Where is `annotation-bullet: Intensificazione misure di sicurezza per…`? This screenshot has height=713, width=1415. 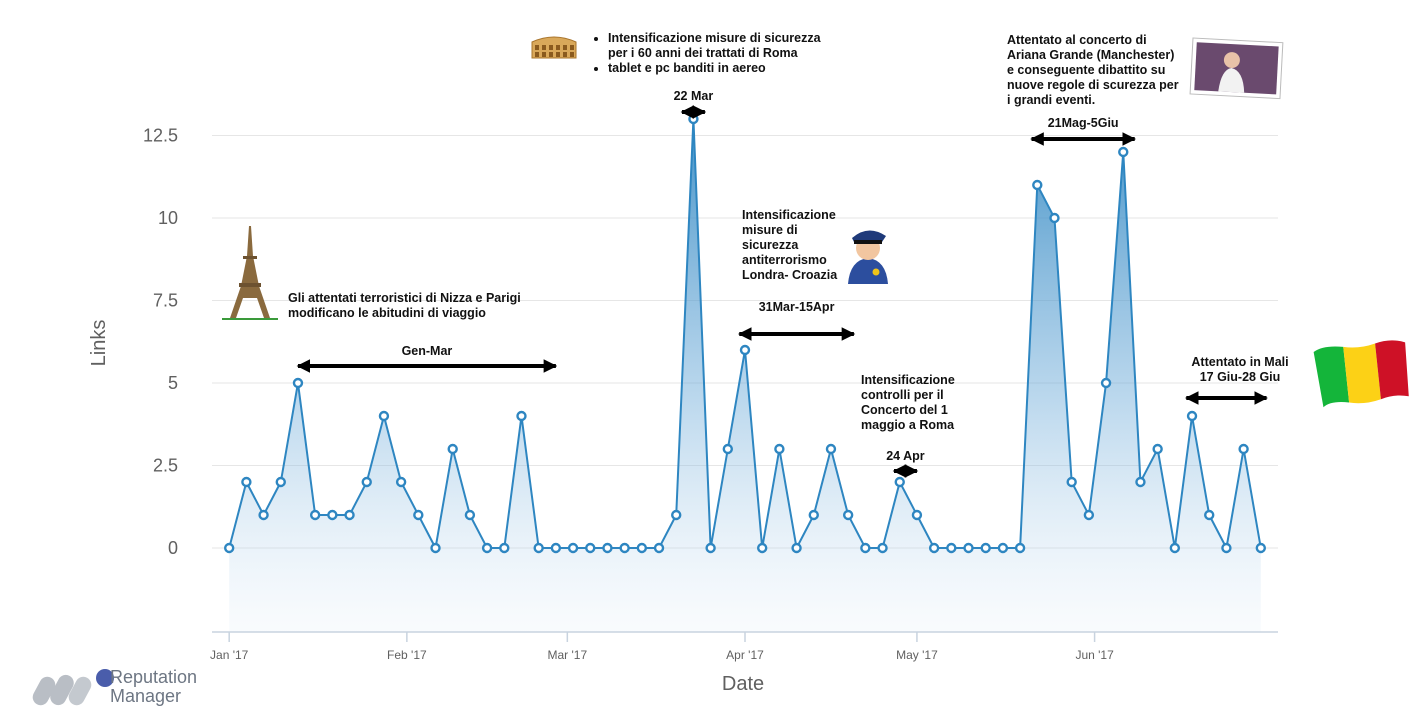 annotation-bullet: Intensificazione misure di sicurezza per… is located at coordinates (718, 46).